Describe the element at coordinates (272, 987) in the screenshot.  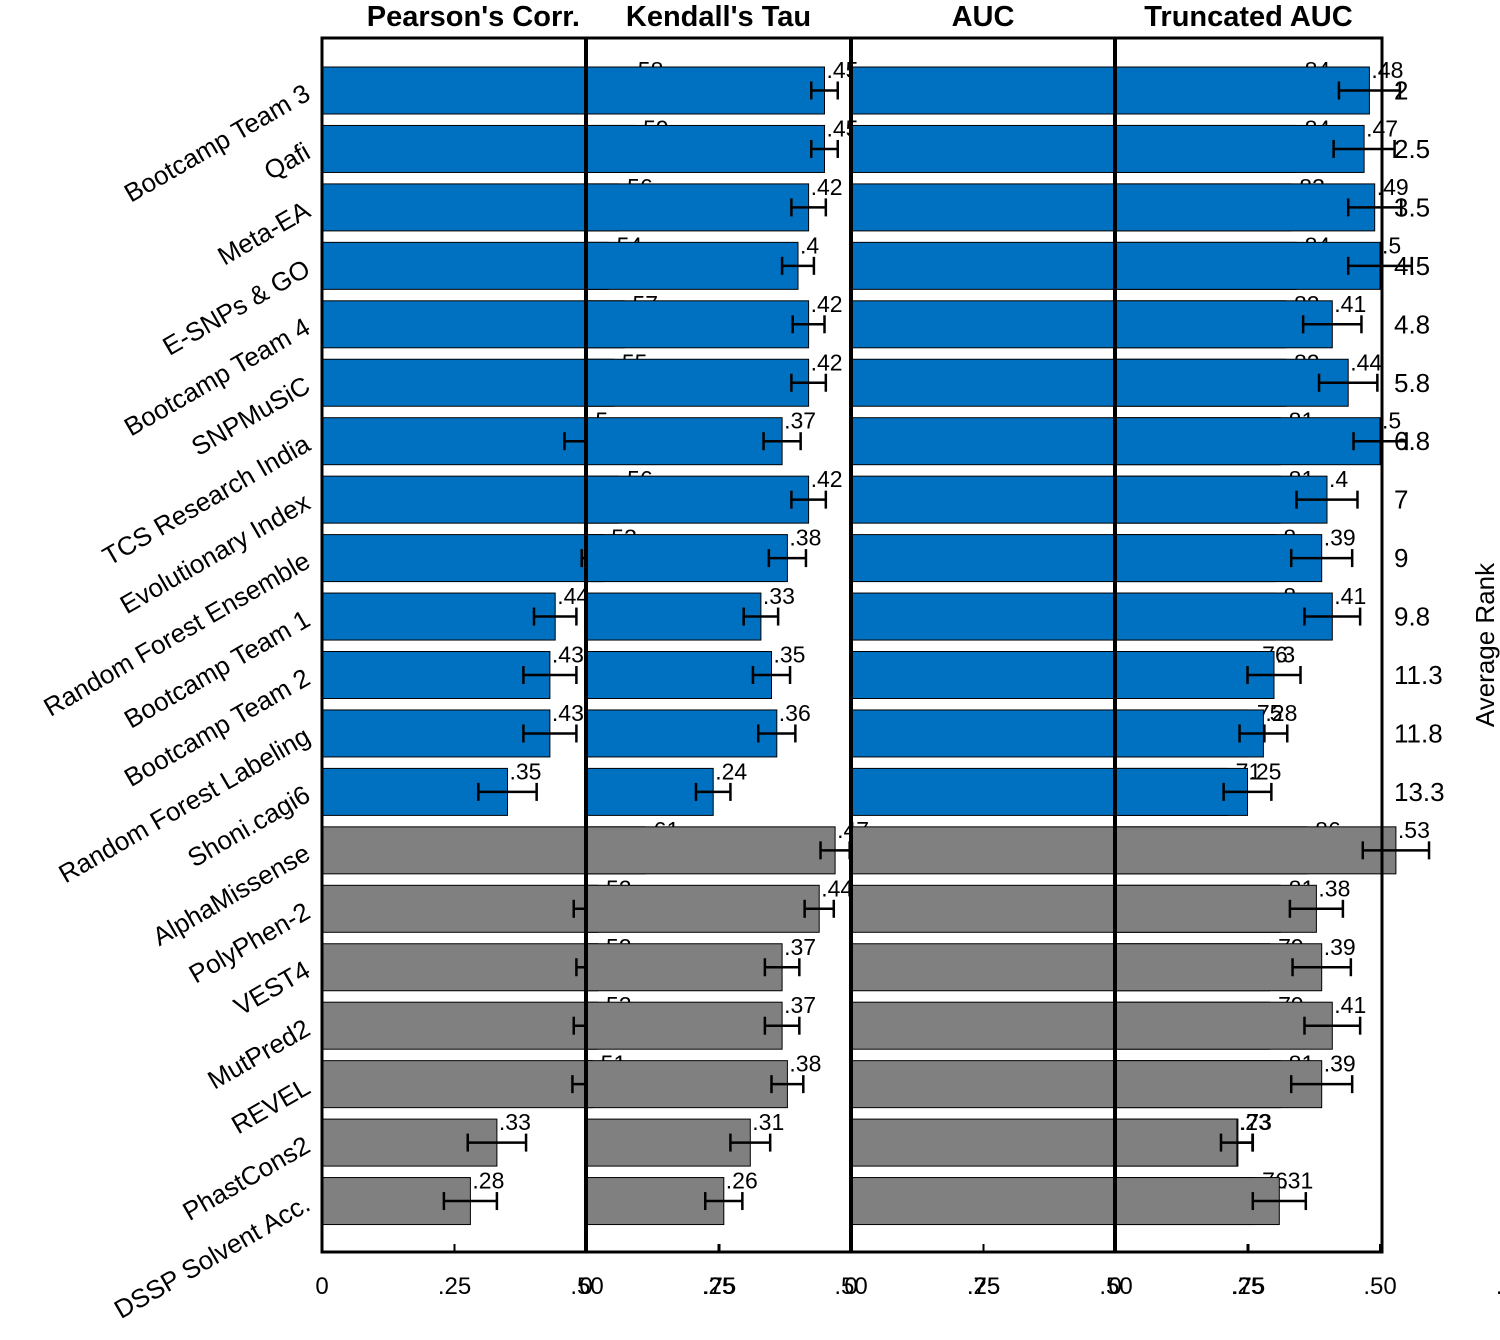
I see `model-label: VEST4` at that location.